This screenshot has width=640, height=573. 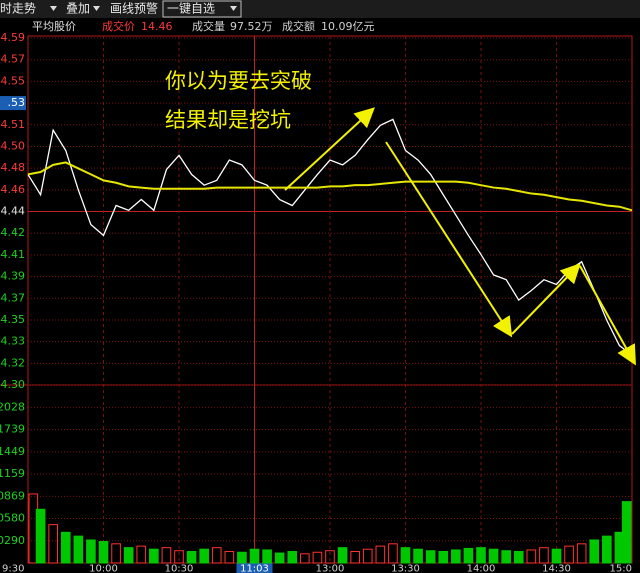 I want to click on y-tick-label: 01449, so click(x=12, y=451).